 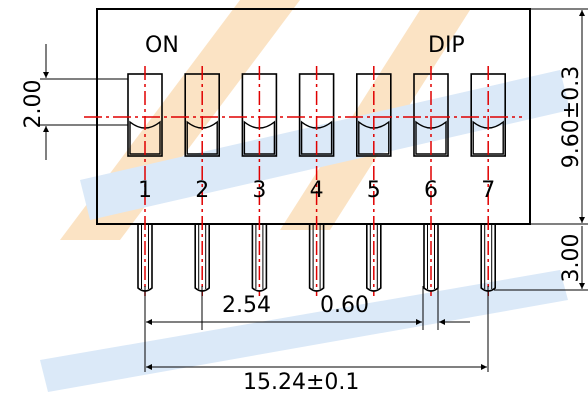 What do you see at coordinates (541, 258) in the screenshot?
I see `pin-length-dimension: 3.00` at bounding box center [541, 258].